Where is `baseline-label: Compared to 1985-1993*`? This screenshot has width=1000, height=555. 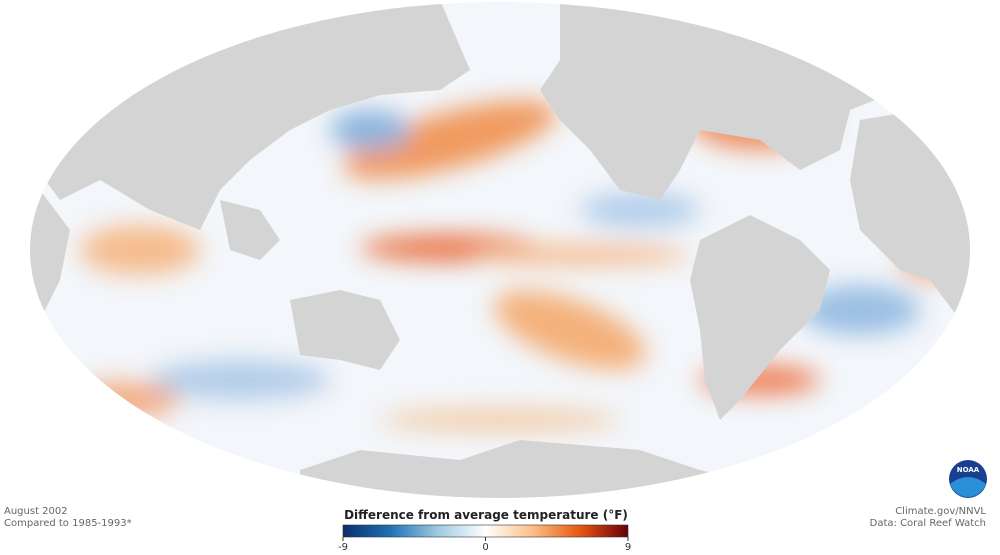 baseline-label: Compared to 1985-1993* is located at coordinates (68, 523).